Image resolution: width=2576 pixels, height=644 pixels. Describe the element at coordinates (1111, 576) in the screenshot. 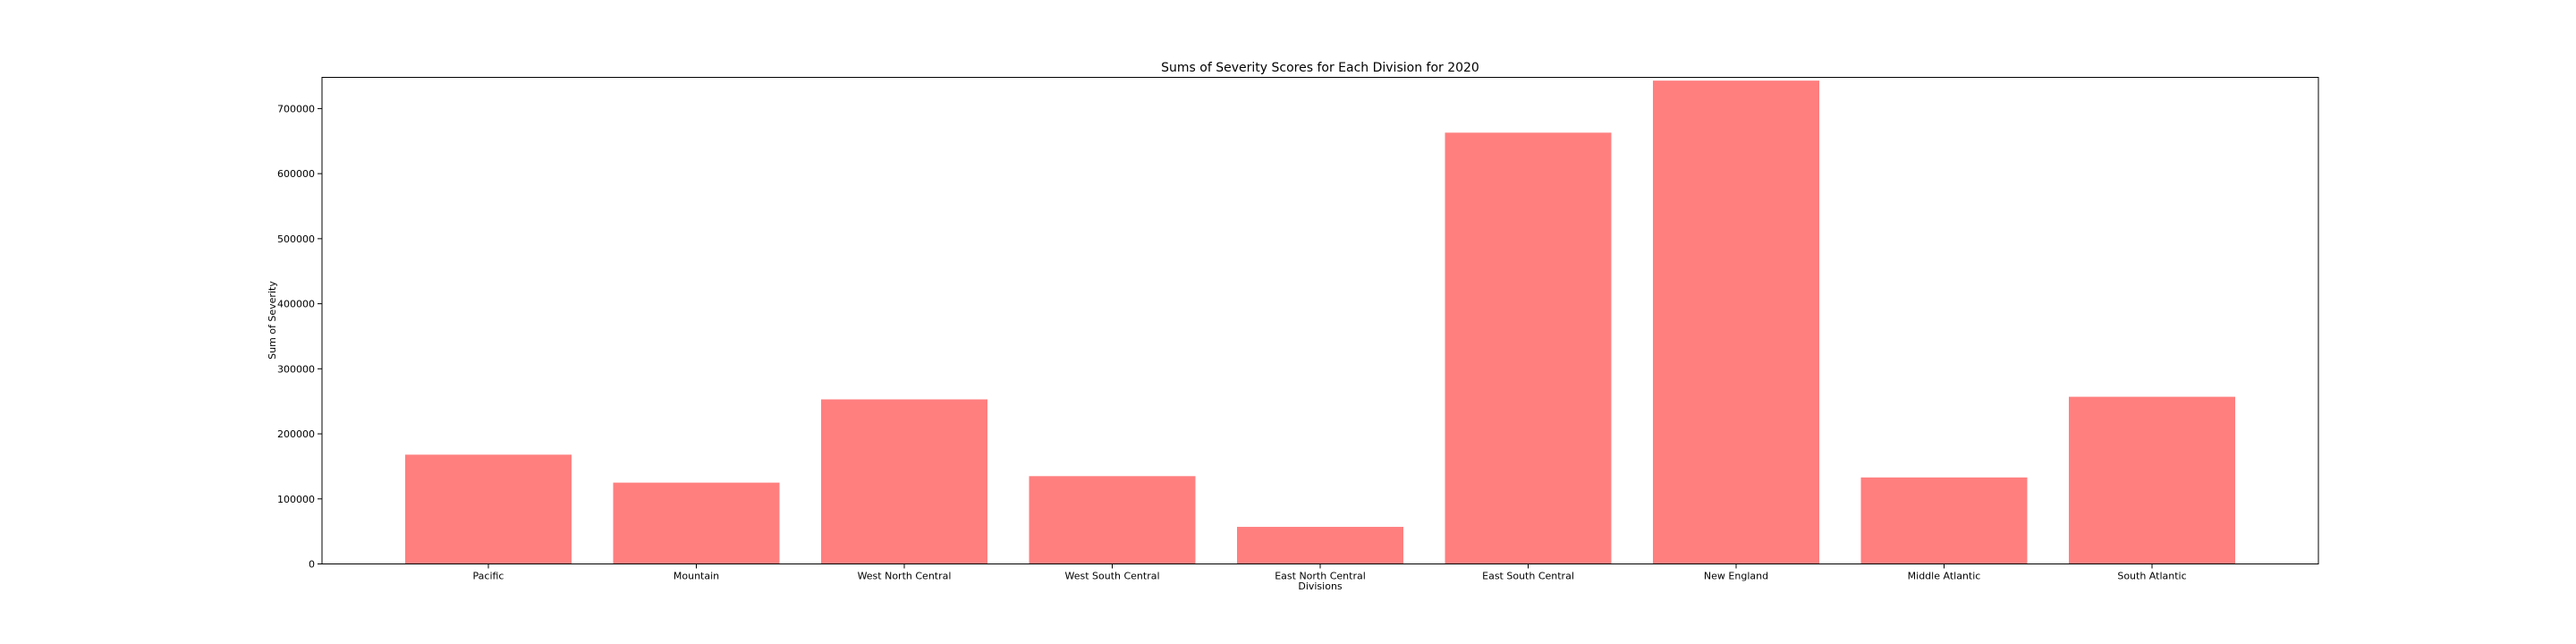

I see `x-tick-label: West South Central` at that location.